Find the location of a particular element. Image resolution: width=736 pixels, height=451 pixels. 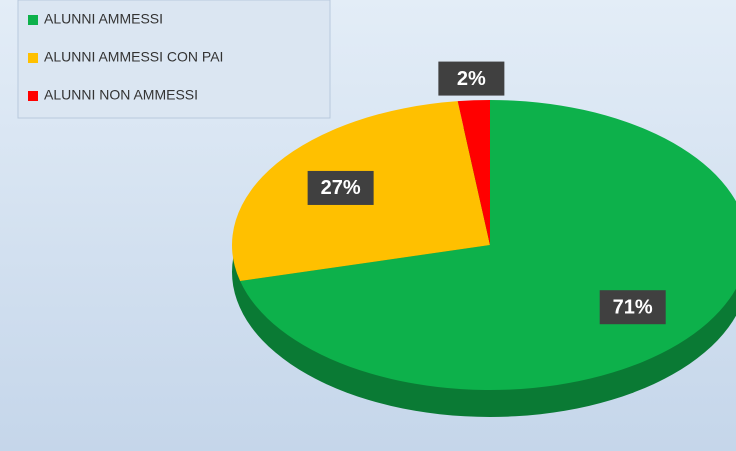

legend-box is located at coordinates (174, 59).